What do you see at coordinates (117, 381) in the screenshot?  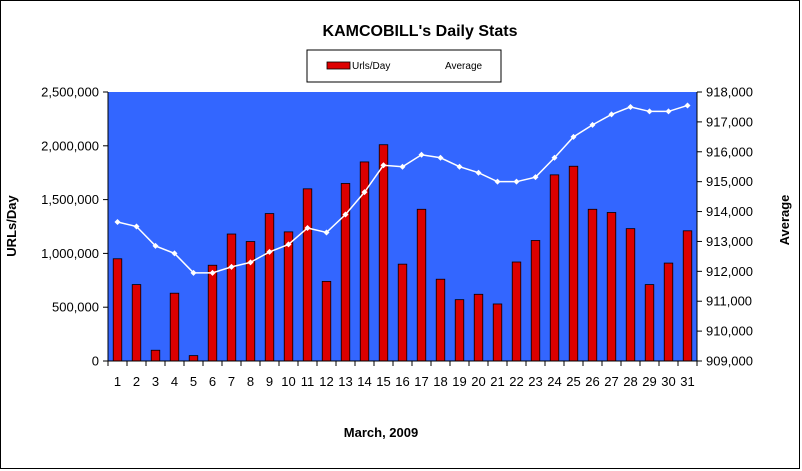 I see `x-tick-label: 1` at bounding box center [117, 381].